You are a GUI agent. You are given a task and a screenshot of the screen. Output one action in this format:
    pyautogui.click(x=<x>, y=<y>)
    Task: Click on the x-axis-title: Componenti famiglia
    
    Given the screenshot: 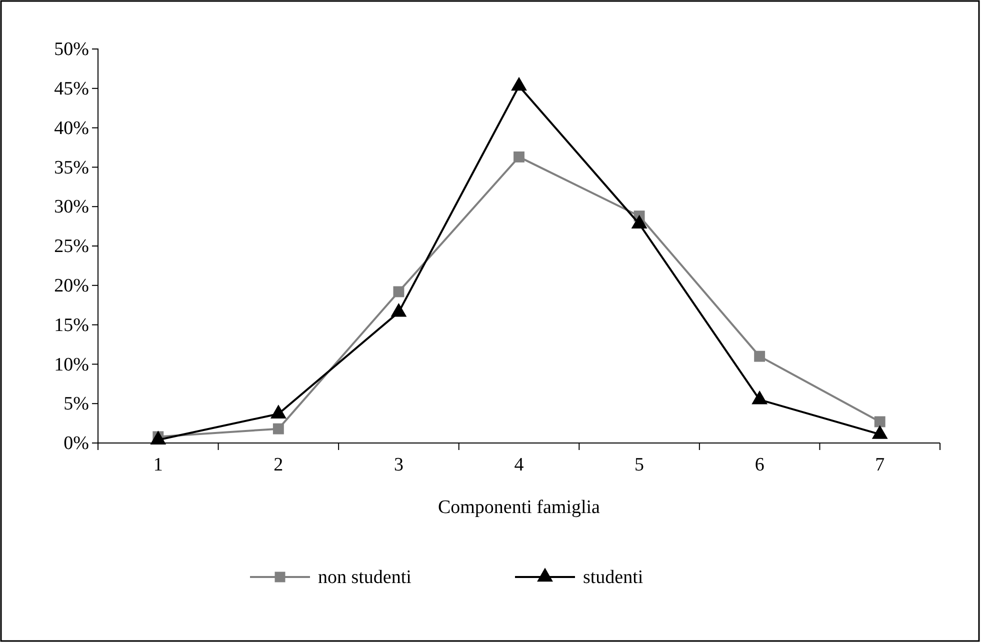 What is the action you would take?
    pyautogui.click(x=519, y=507)
    